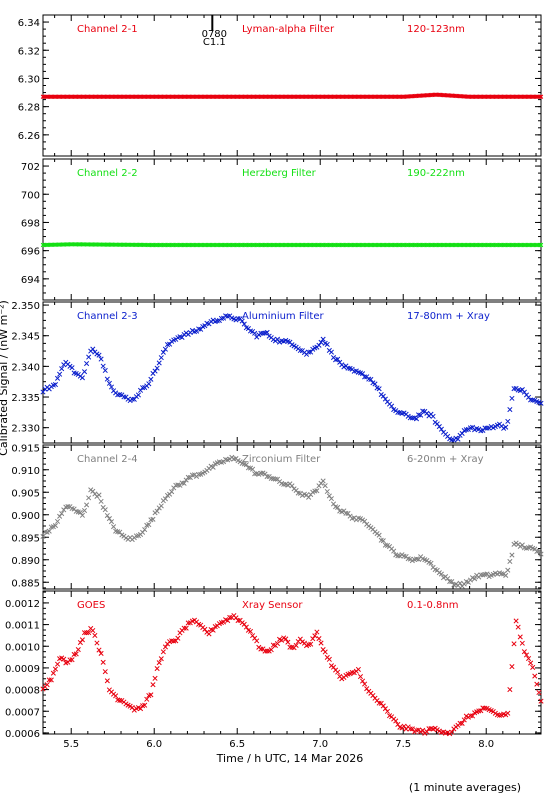 This screenshot has width=550, height=800. I want to click on channel-name-label: GOES, so click(91, 605).